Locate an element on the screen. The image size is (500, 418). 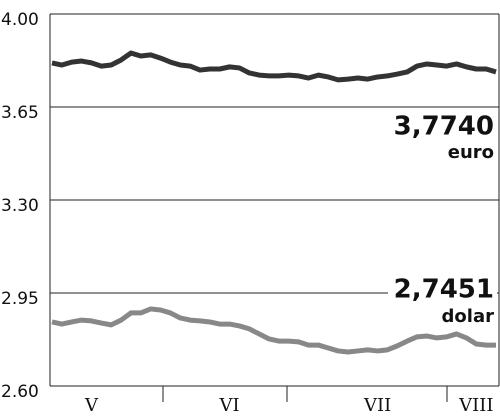
value-annotation: 2,7451 is located at coordinates (444, 290).